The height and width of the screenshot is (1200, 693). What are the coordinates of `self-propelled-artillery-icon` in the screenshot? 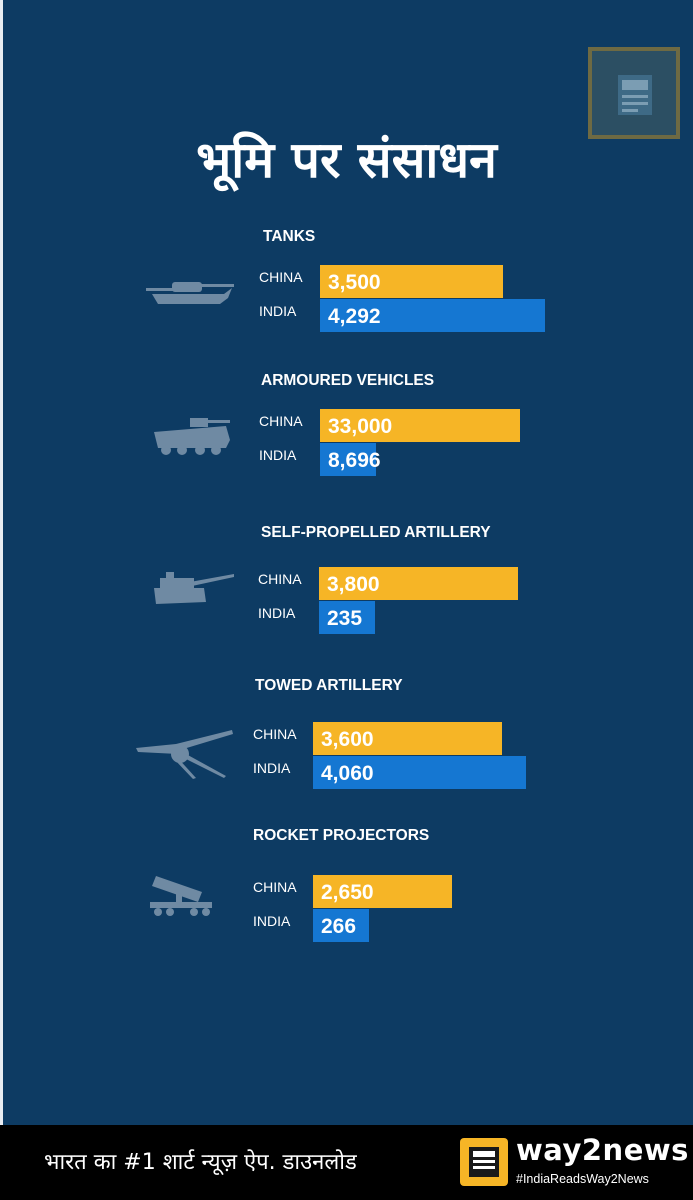 It's located at (194, 588).